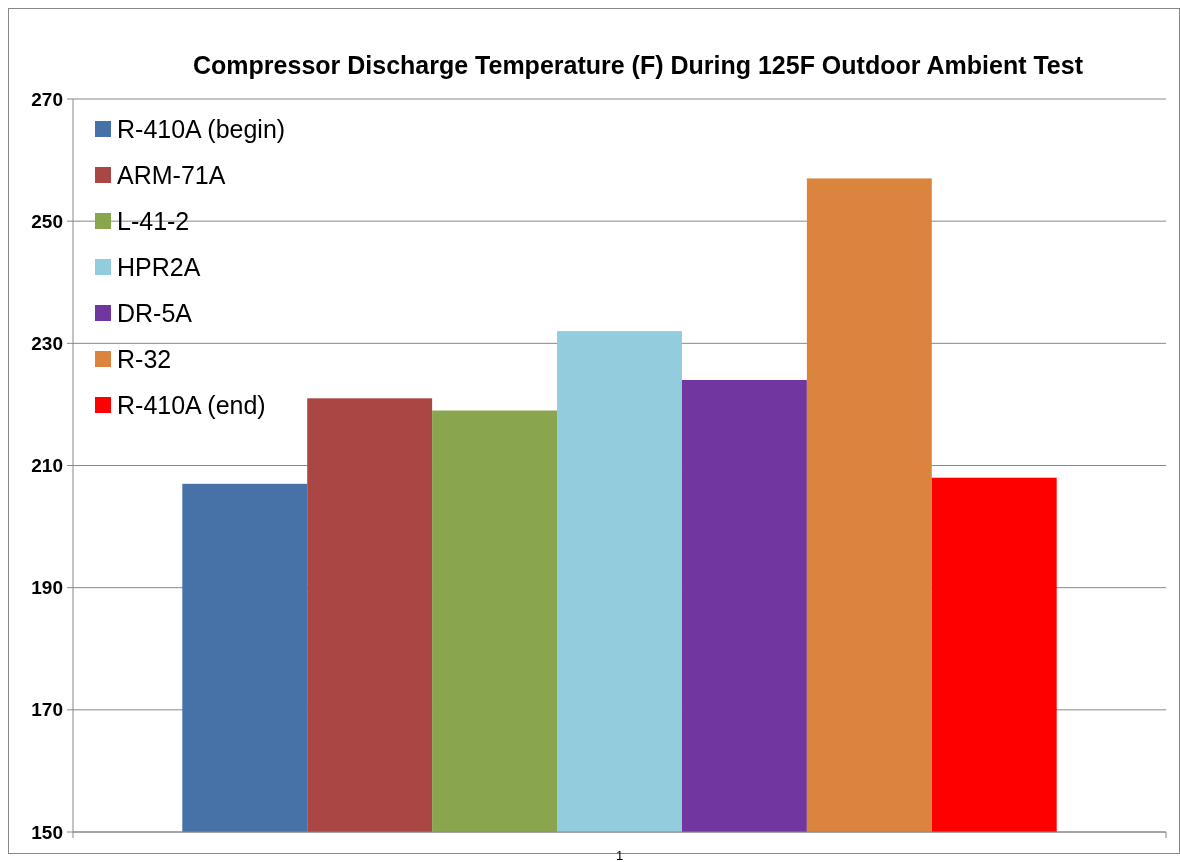 The height and width of the screenshot is (862, 1180). I want to click on legend-label: HPR2A, so click(159, 266).